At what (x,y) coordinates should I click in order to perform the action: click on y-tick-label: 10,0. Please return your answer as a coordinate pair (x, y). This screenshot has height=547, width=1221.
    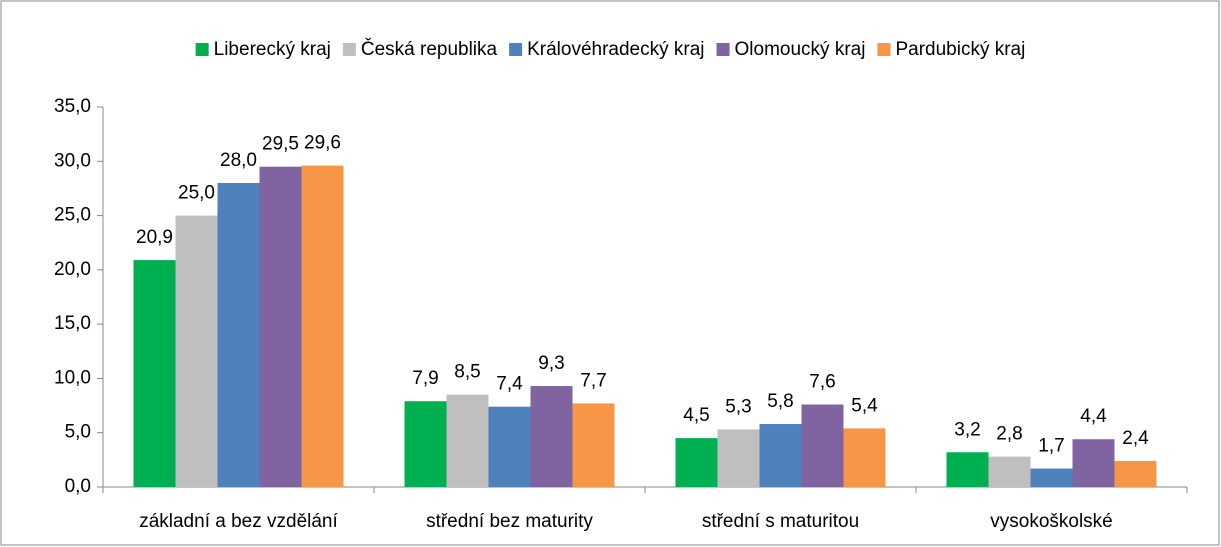
    Looking at the image, I should click on (72, 377).